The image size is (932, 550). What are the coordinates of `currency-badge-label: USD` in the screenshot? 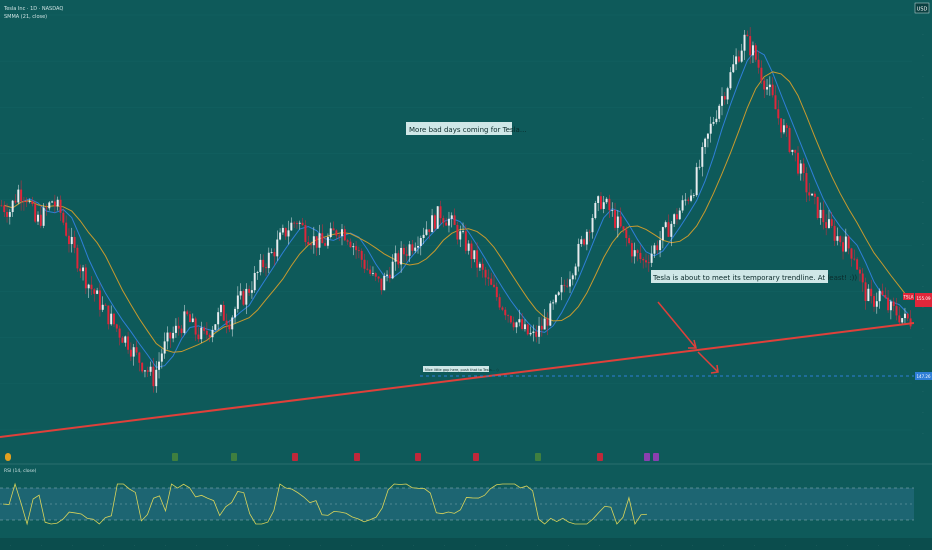 It's located at (922, 10).